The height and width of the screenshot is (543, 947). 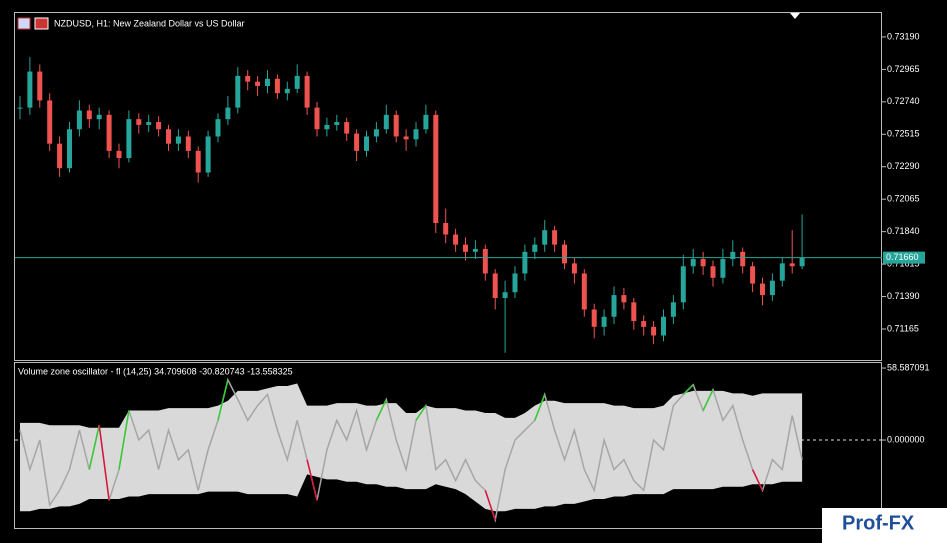 I want to click on y-tick-label: 58.587091, so click(x=908, y=367).